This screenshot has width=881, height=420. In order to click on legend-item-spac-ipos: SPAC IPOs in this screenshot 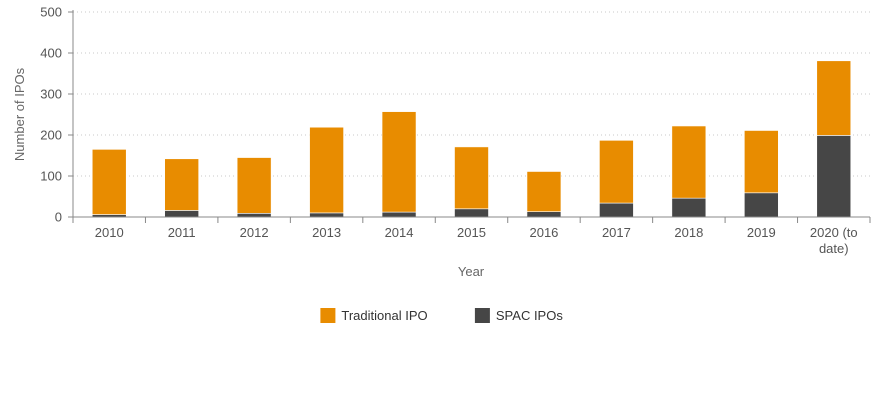, I will do `click(518, 315)`.